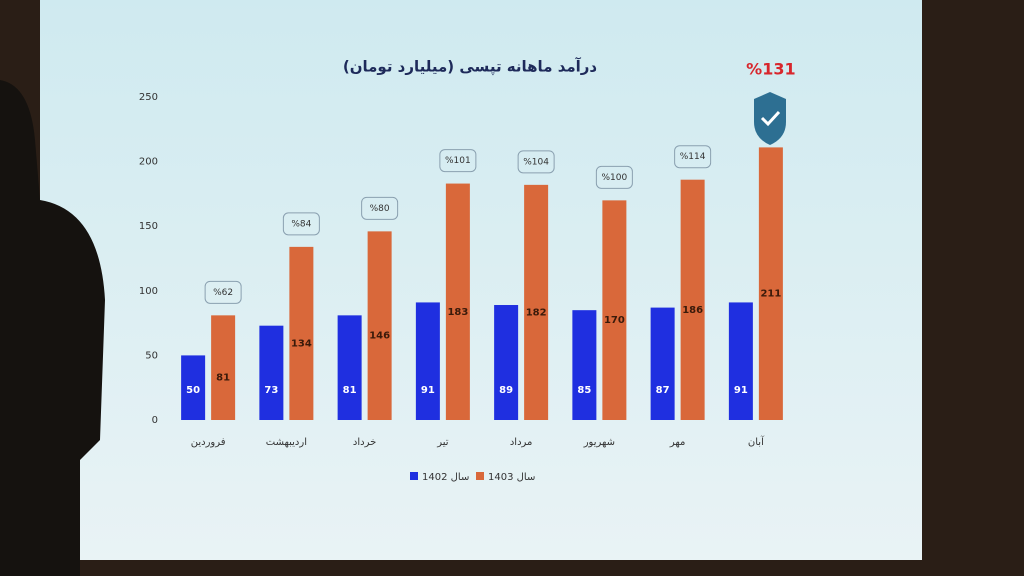  Describe the element at coordinates (148, 226) in the screenshot. I see `y-tick-label: 150` at that location.